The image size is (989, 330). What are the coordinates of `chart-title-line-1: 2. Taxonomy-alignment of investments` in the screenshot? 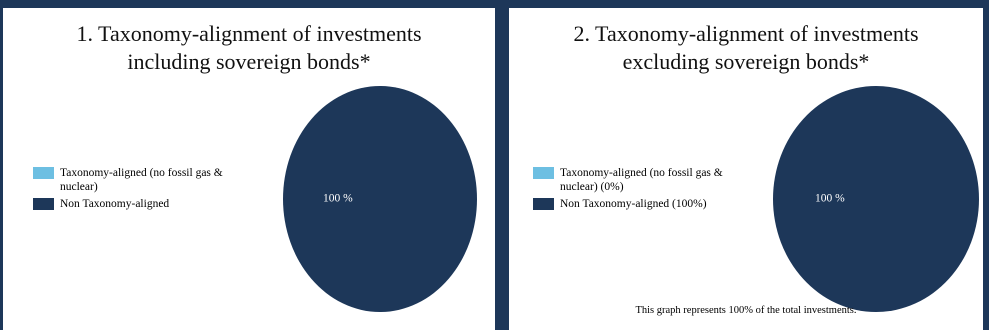 It's located at (746, 33).